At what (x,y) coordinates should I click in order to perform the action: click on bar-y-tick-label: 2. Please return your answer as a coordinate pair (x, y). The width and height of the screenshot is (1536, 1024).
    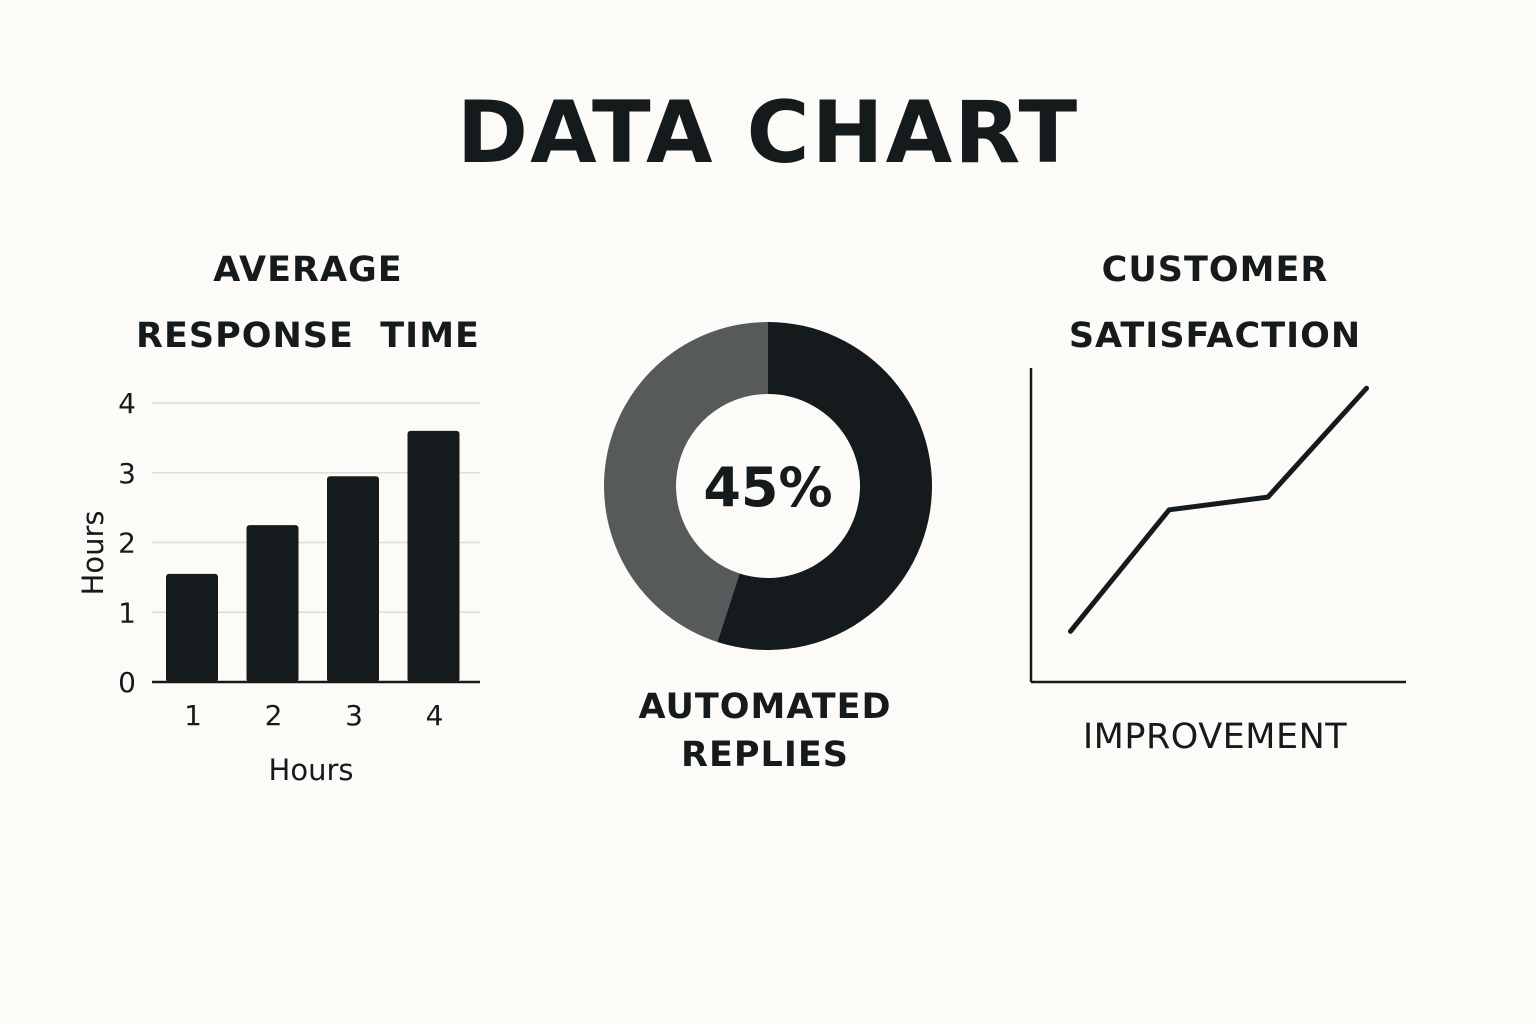
    Looking at the image, I should click on (127, 543).